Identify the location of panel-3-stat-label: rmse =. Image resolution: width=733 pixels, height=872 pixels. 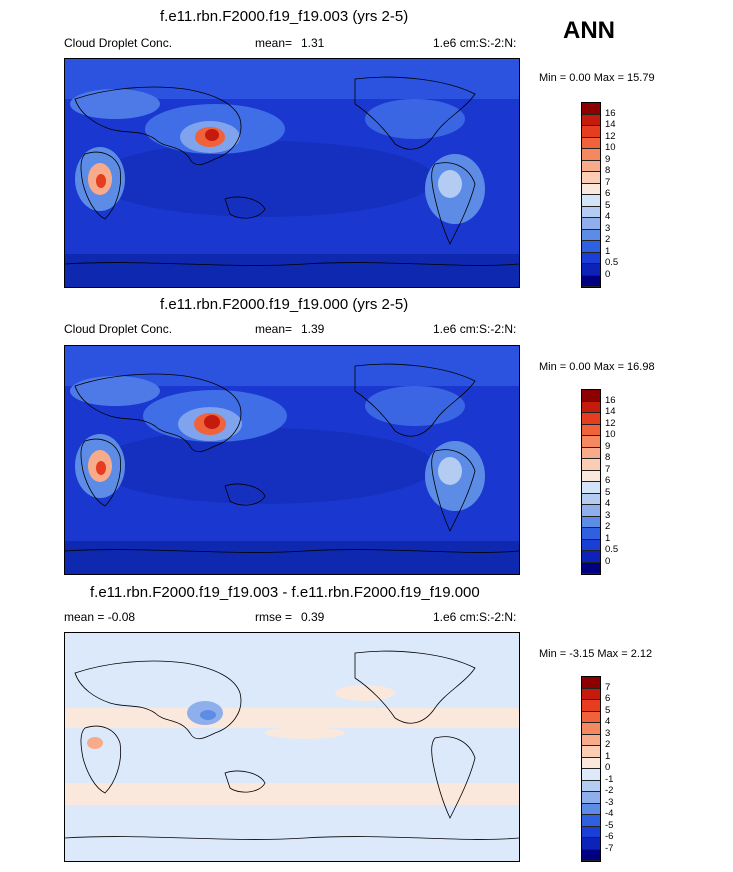
(274, 617).